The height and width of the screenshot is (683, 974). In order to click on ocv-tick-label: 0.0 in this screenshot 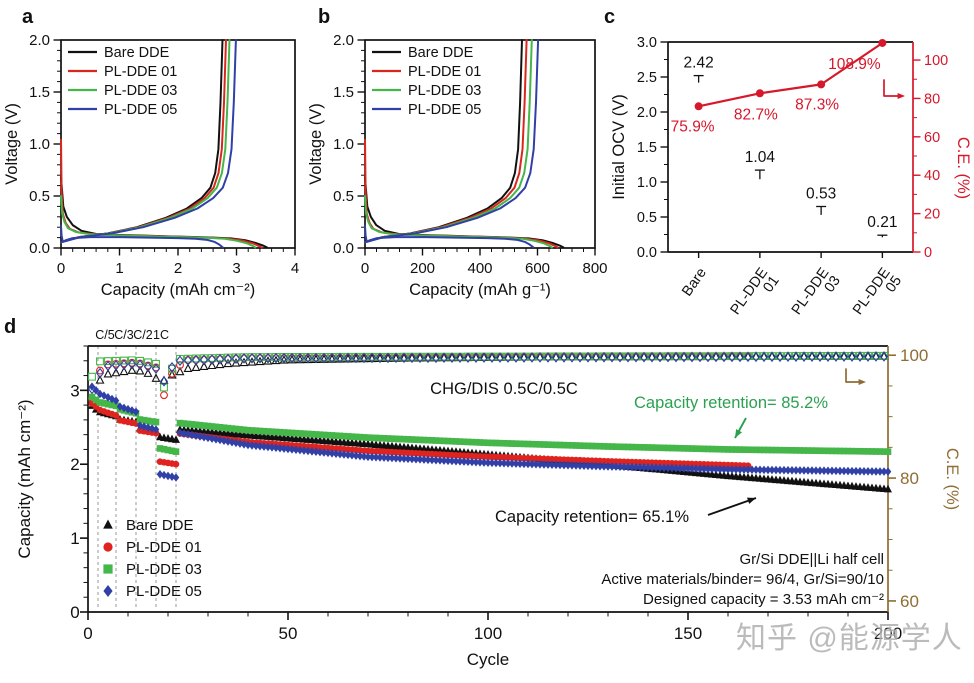, I will do `click(647, 253)`.